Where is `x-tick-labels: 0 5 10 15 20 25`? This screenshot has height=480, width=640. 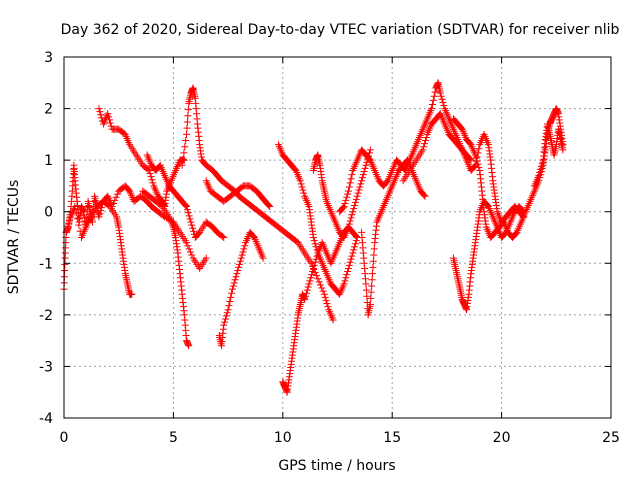 x-tick-labels: 0 5 10 15 20 25 is located at coordinates (340, 438).